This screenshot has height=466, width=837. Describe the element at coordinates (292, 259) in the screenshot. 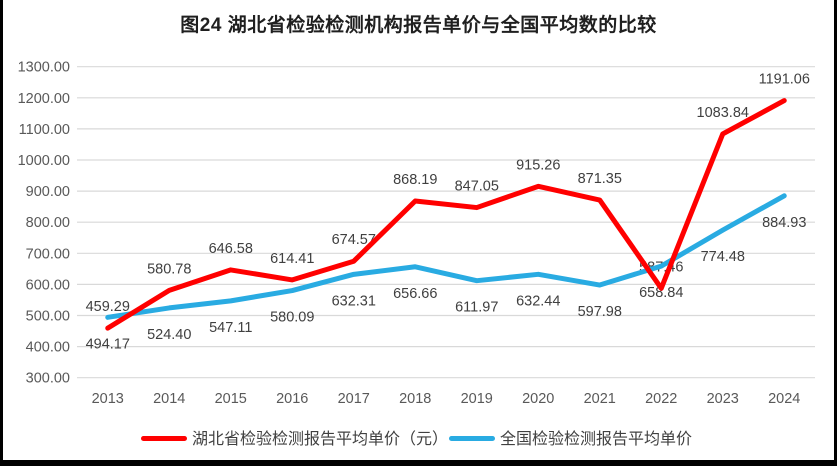

I see `data-label: 614.41` at that location.